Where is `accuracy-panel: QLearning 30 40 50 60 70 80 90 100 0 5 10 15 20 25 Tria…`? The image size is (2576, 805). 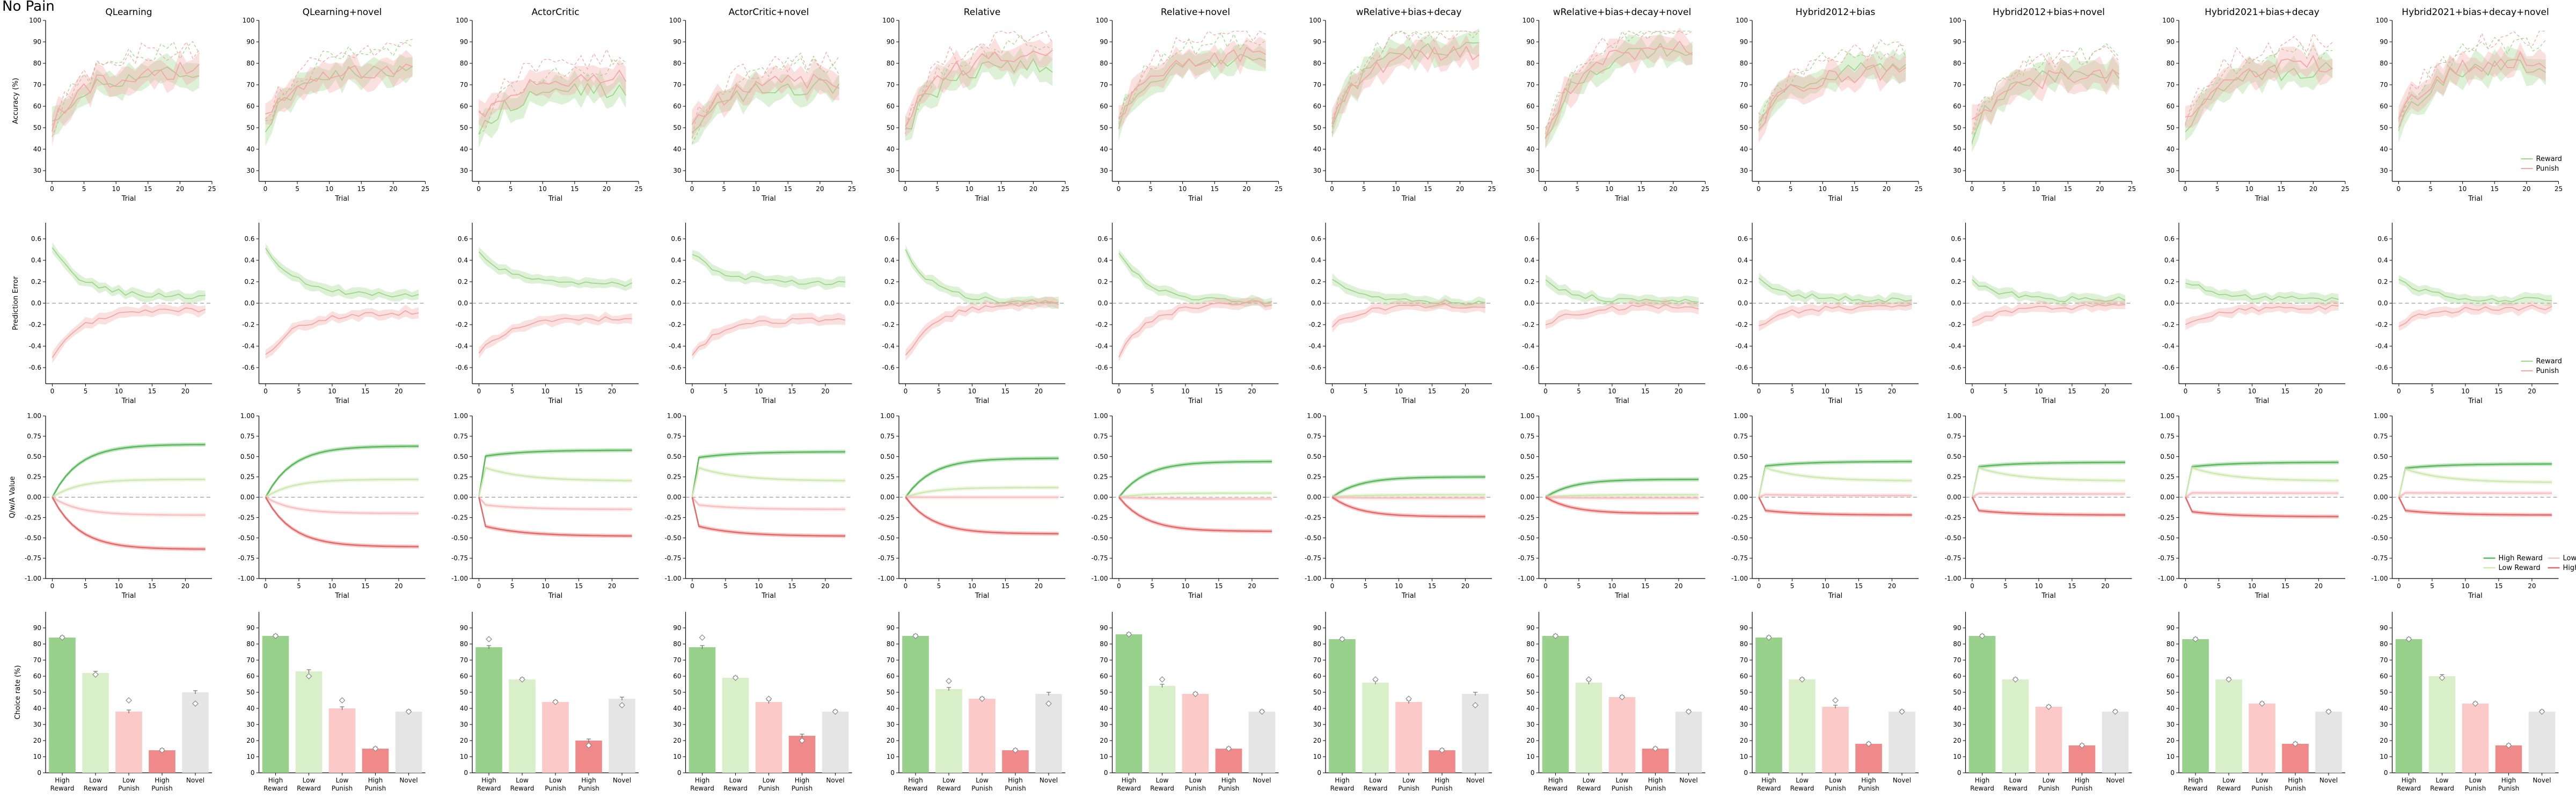 accuracy-panel: QLearning 30 40 50 60 70 80 90 100 0 5 10 15 20 25 Tria… is located at coordinates (114, 105).